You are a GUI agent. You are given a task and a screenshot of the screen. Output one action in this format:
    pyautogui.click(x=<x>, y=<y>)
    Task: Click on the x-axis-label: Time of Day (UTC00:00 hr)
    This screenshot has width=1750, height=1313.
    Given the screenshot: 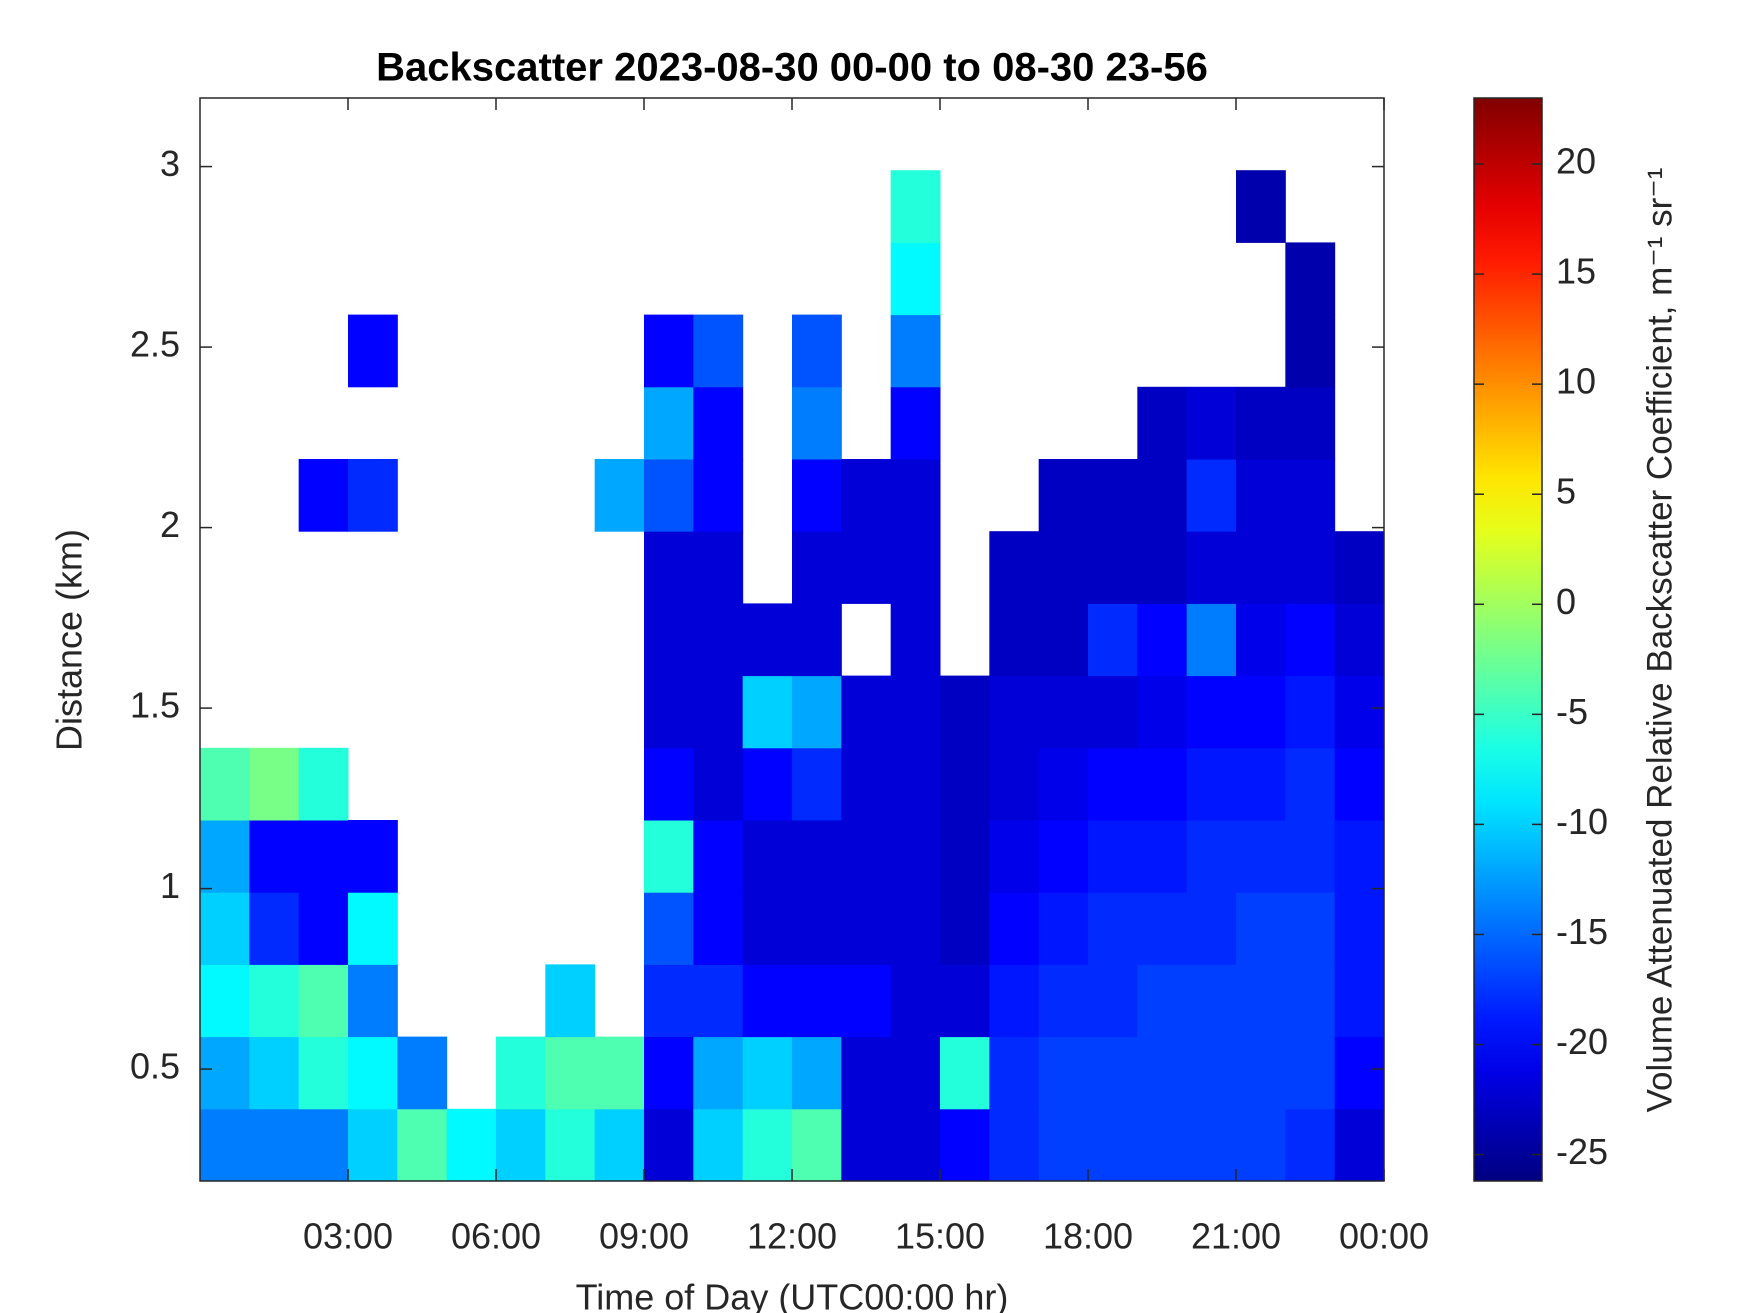 What is the action you would take?
    pyautogui.click(x=792, y=1295)
    